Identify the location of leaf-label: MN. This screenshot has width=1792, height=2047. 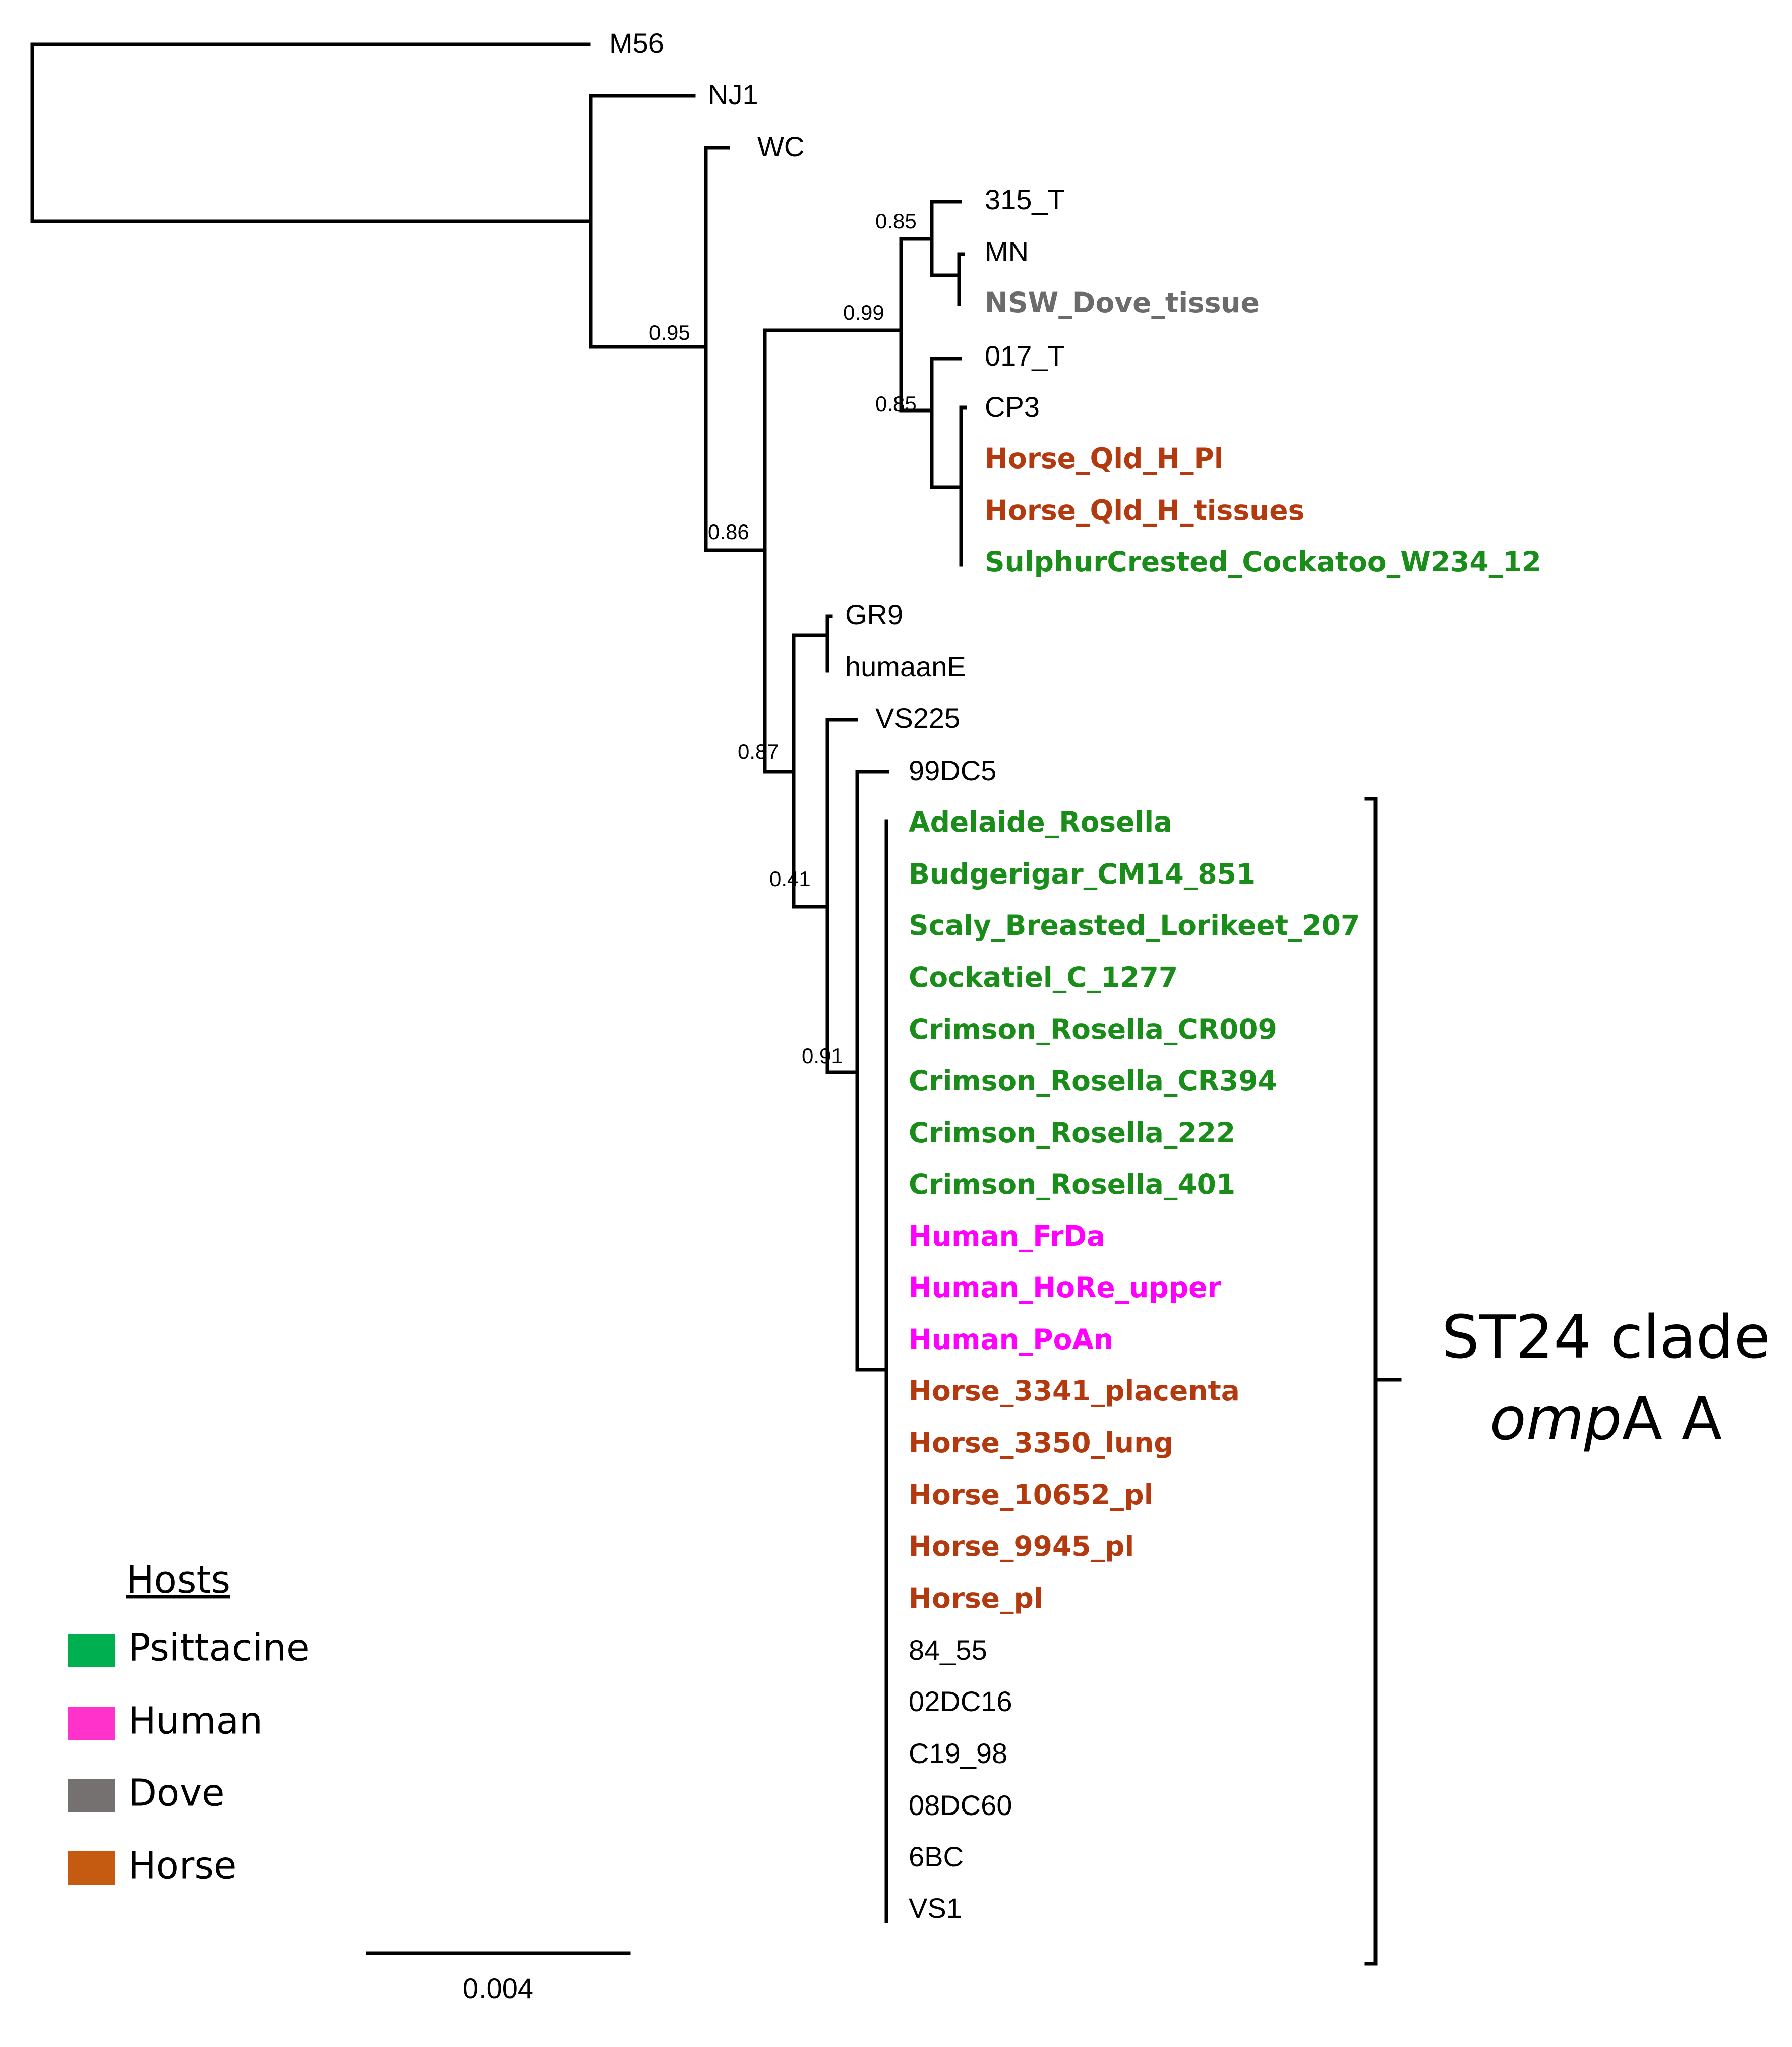
(1007, 252).